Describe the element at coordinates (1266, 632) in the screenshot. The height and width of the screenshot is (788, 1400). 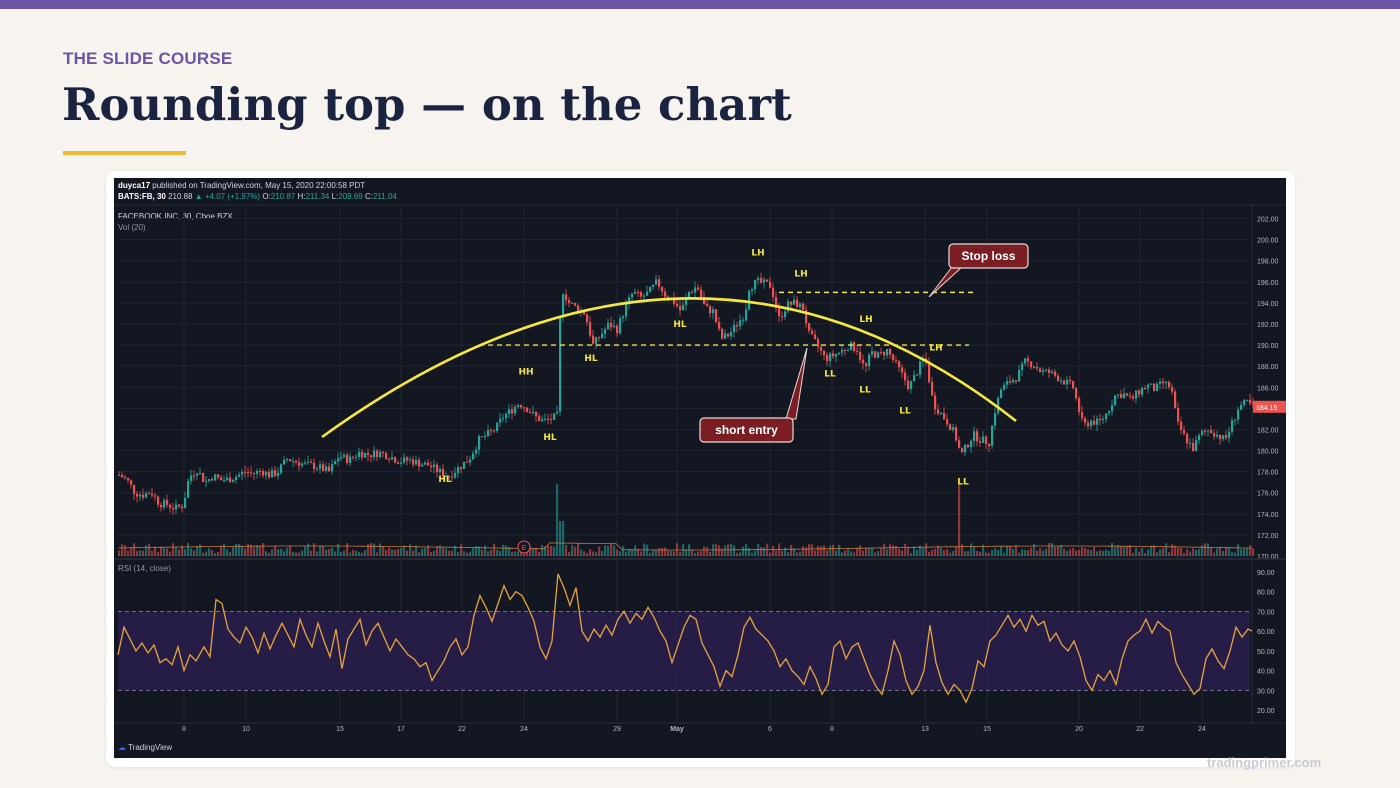
I see `rsi-tick-label: 60.00` at that location.